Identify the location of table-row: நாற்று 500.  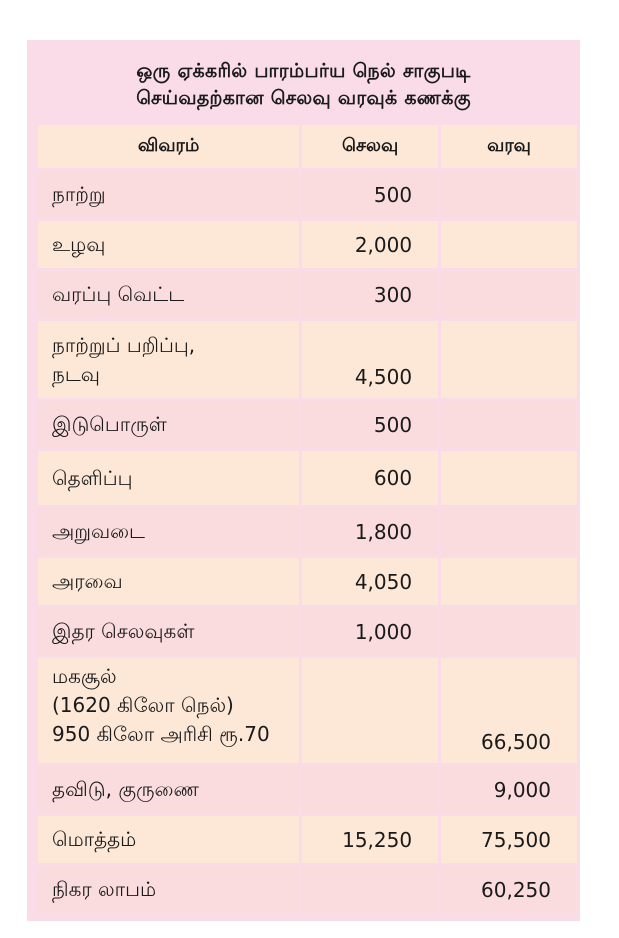
(307, 194).